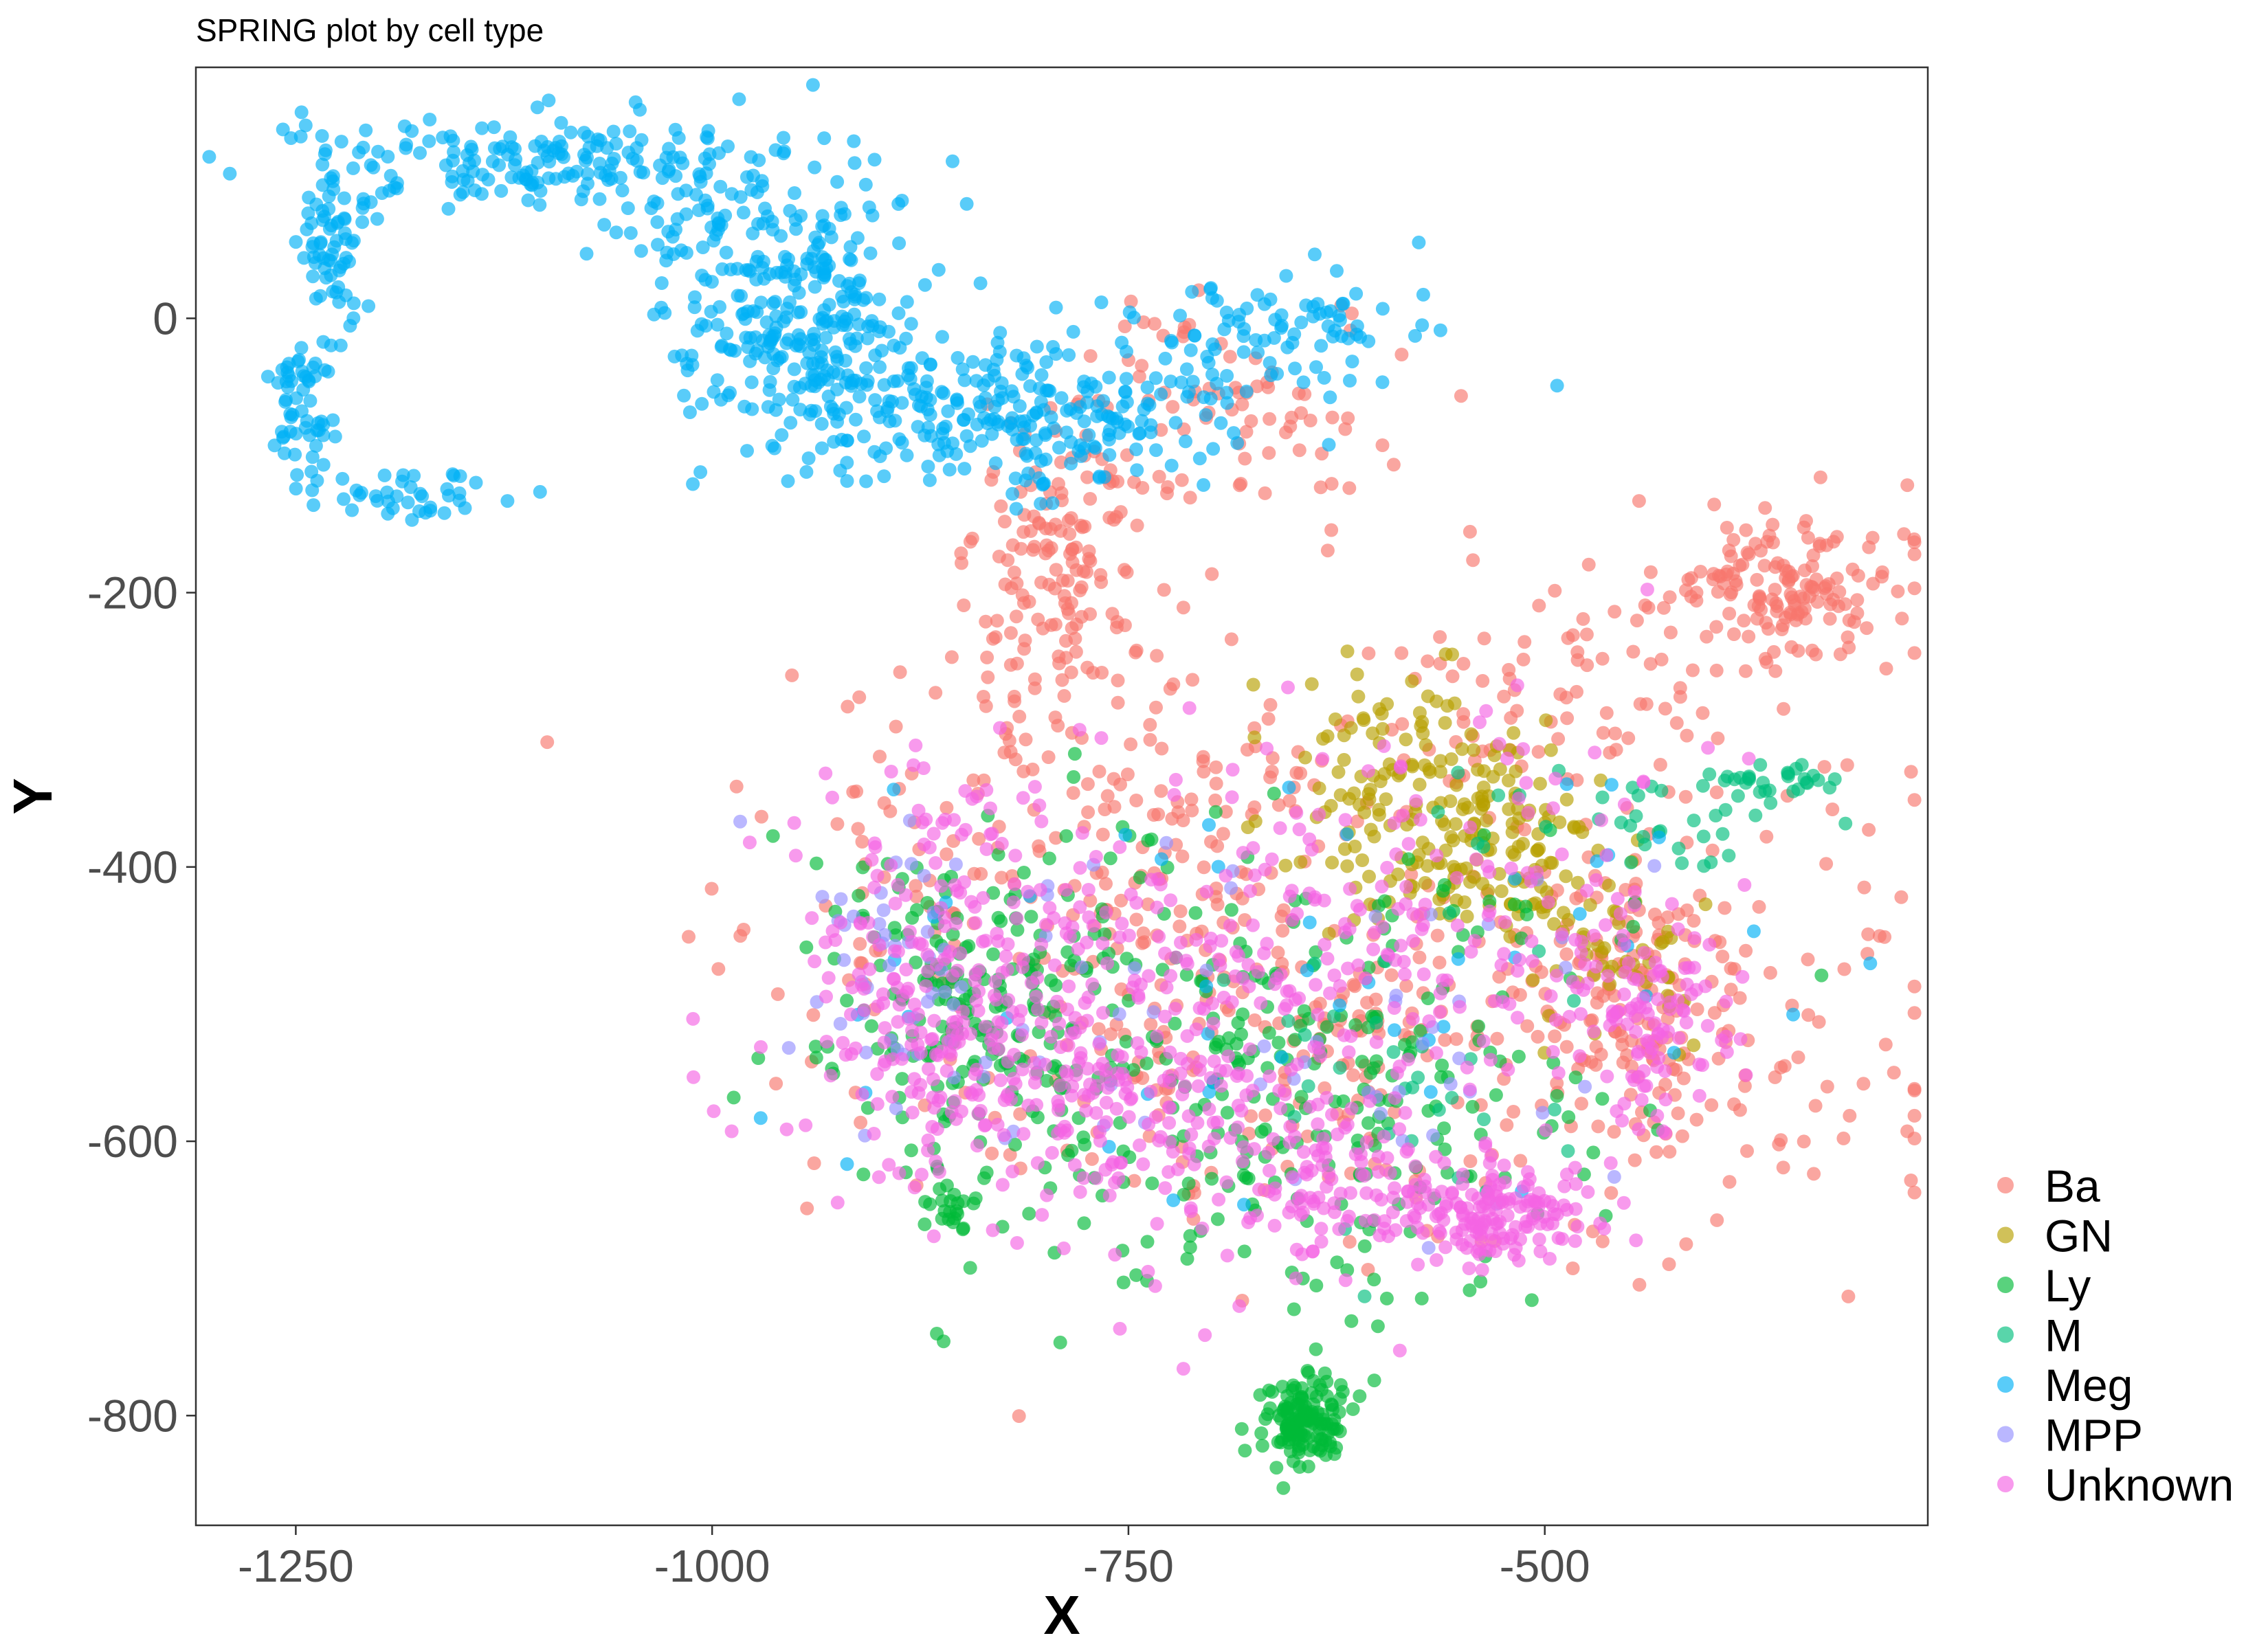  I want to click on legend-key-ba, so click(2005, 1185).